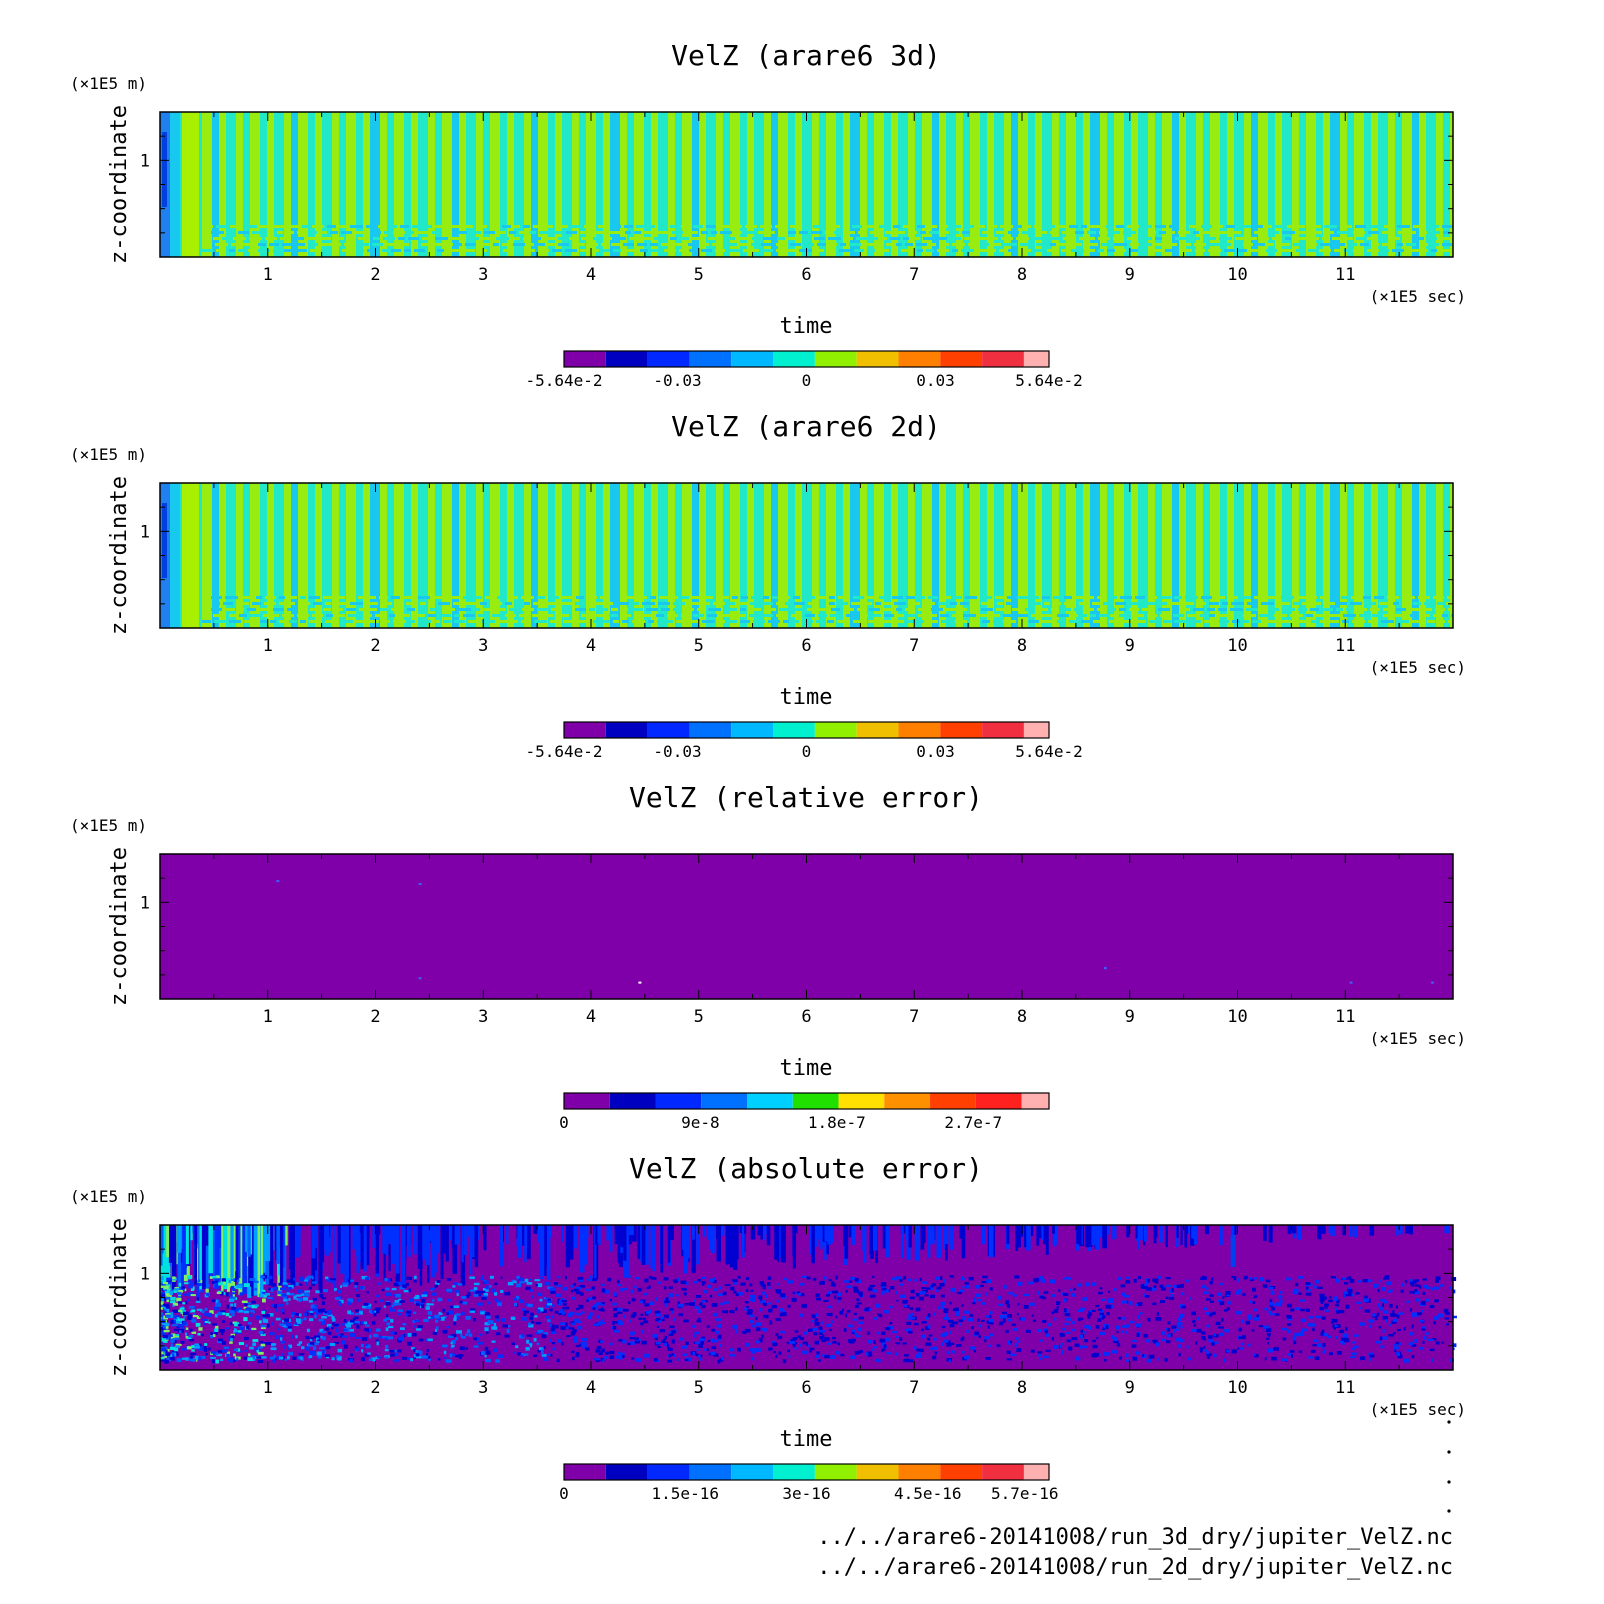 Image resolution: width=1604 pixels, height=1604 pixels. Describe the element at coordinates (914, 646) in the screenshot. I see `x-tick-label: 7` at that location.